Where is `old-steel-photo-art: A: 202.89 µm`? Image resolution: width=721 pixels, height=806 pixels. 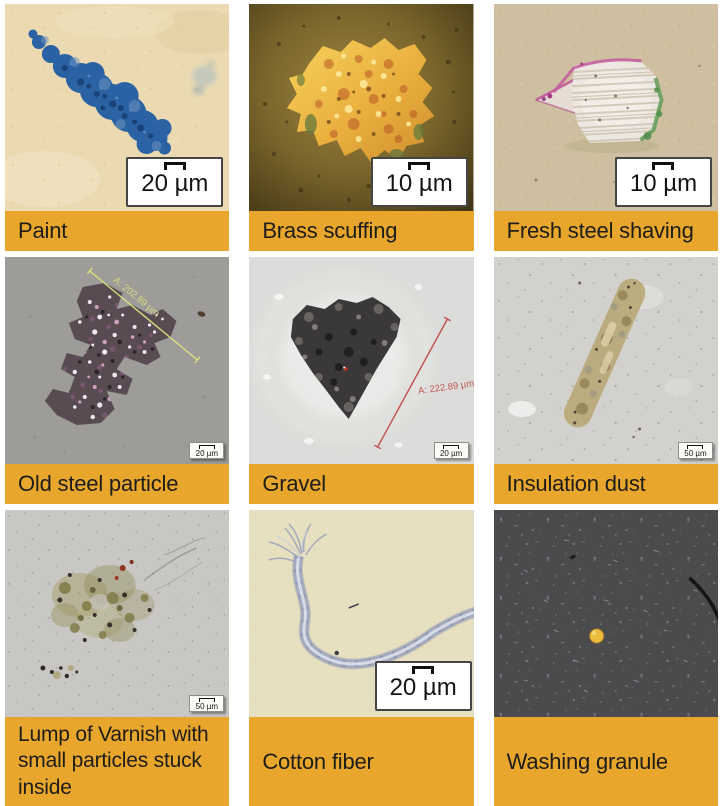
old-steel-photo-art: A: 202.89 µm is located at coordinates (117, 360).